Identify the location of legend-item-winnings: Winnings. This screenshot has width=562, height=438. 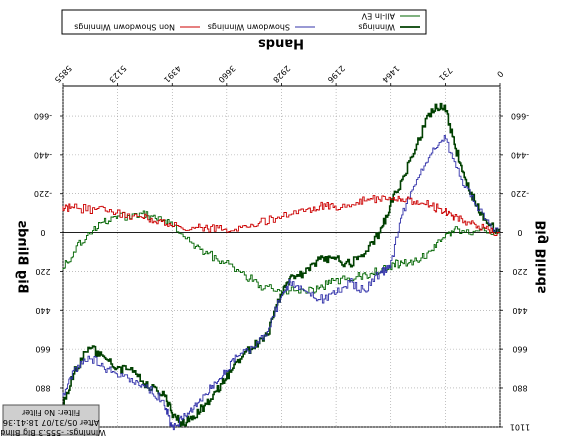
(376, 27).